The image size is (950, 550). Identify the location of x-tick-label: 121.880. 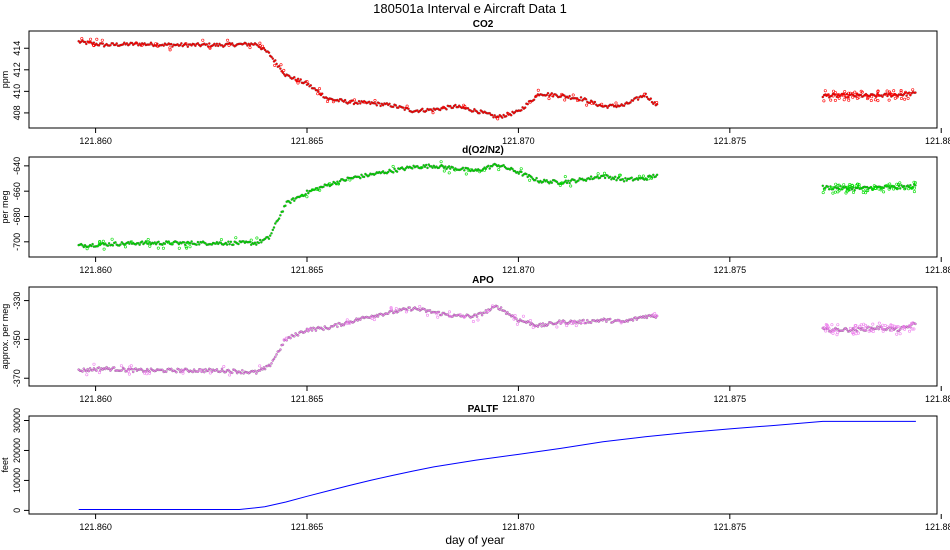
(937, 270).